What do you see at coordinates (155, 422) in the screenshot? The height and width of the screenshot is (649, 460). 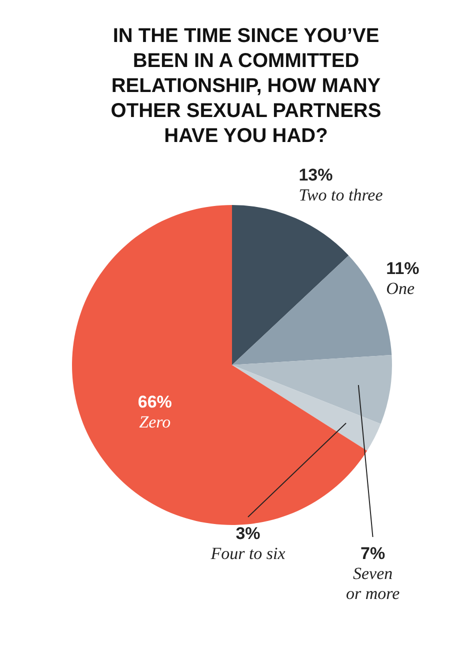 I see `slice-label: Zero` at bounding box center [155, 422].